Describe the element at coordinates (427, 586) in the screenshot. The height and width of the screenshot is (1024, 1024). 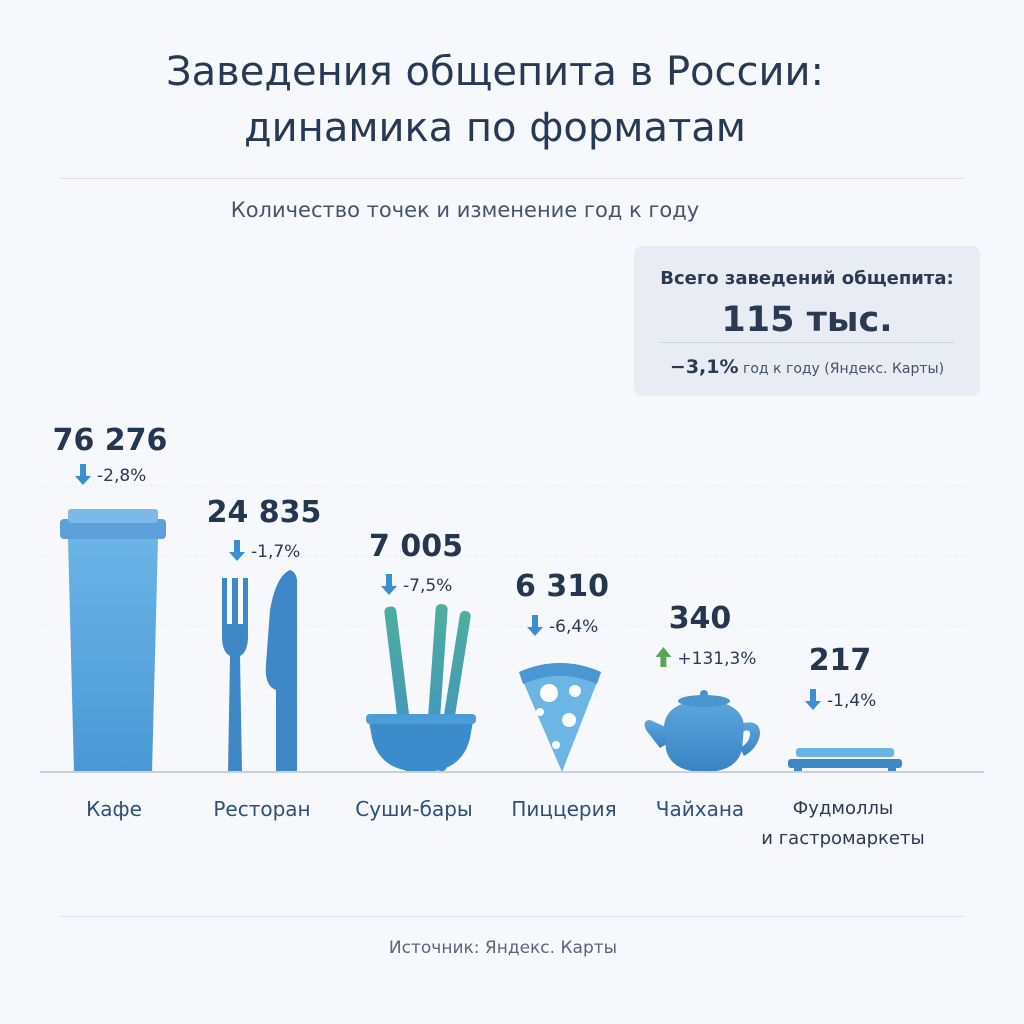
I see `change-label: -7,5%` at that location.